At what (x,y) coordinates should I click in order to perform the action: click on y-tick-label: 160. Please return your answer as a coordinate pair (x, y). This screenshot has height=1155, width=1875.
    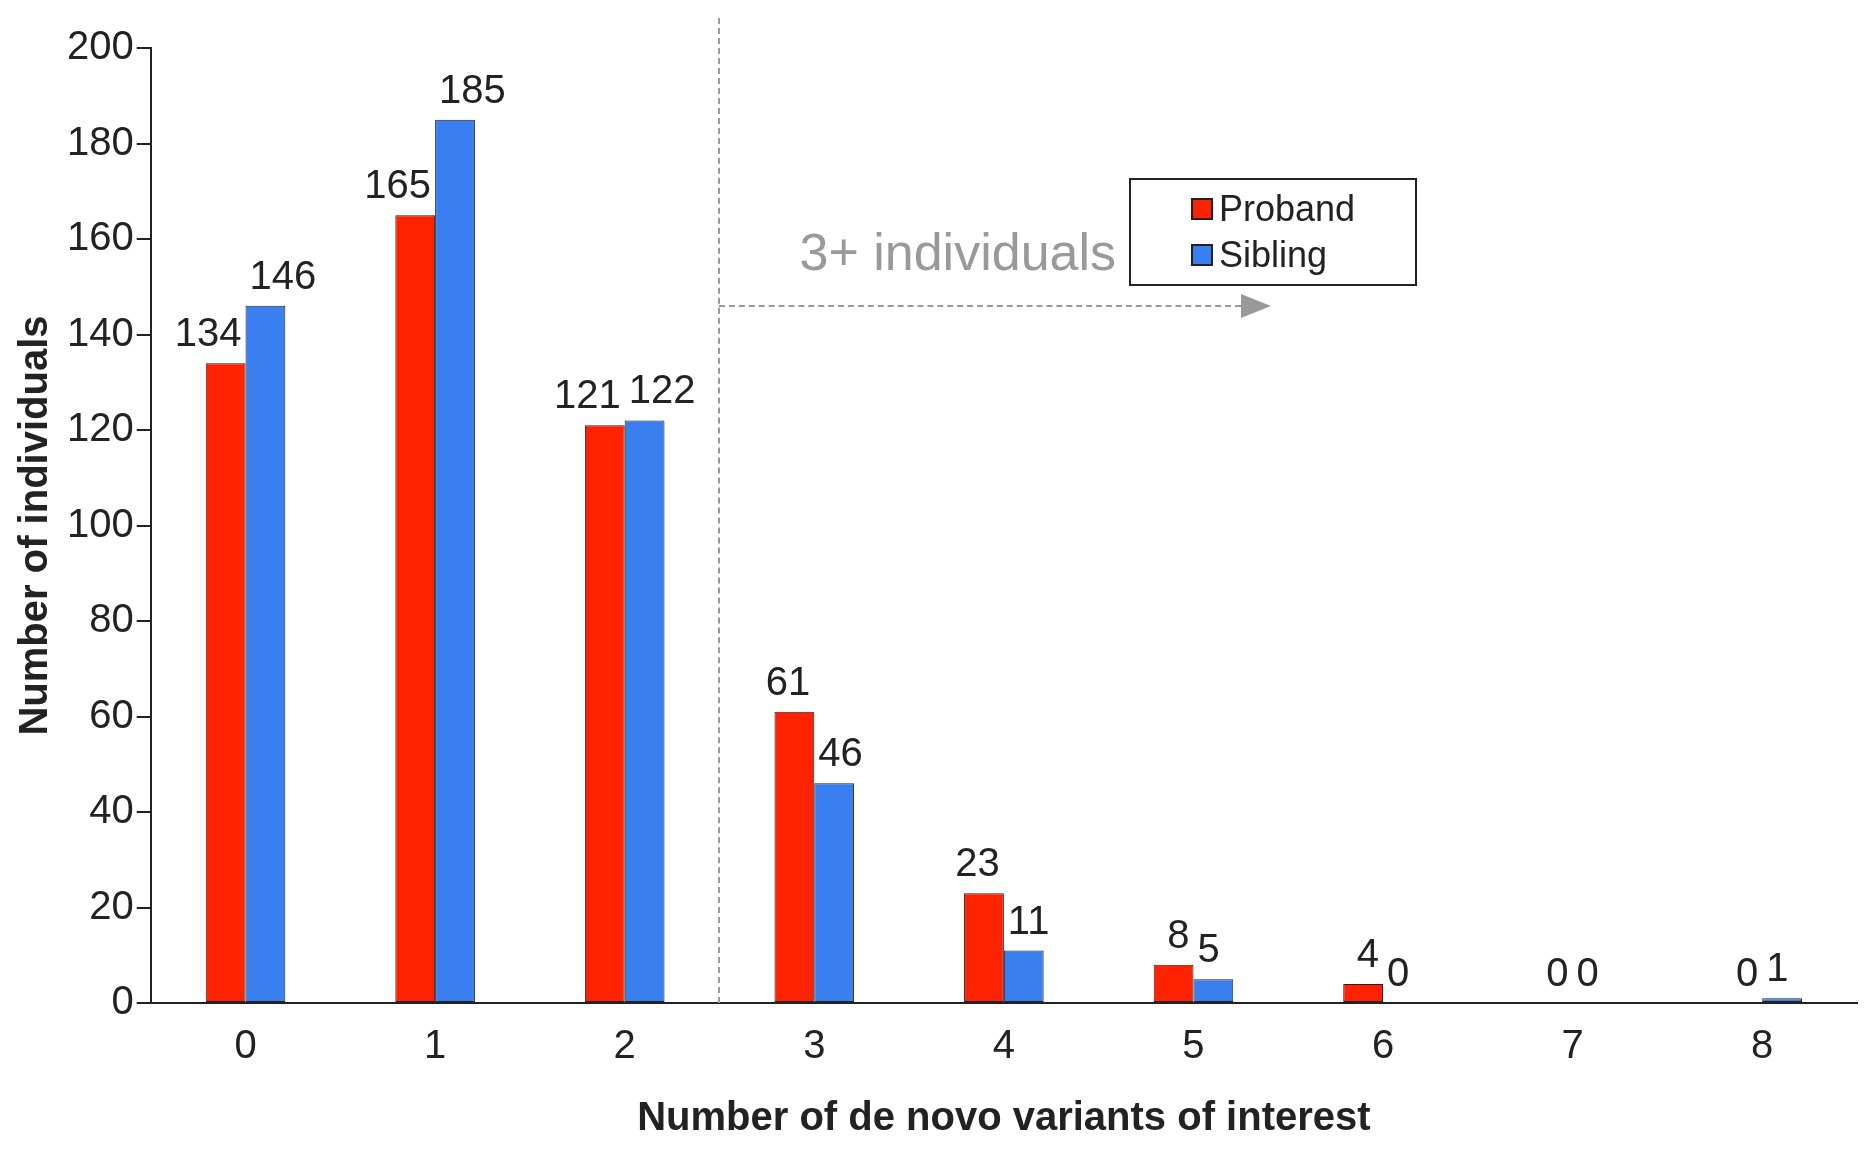
    Looking at the image, I should click on (100, 236).